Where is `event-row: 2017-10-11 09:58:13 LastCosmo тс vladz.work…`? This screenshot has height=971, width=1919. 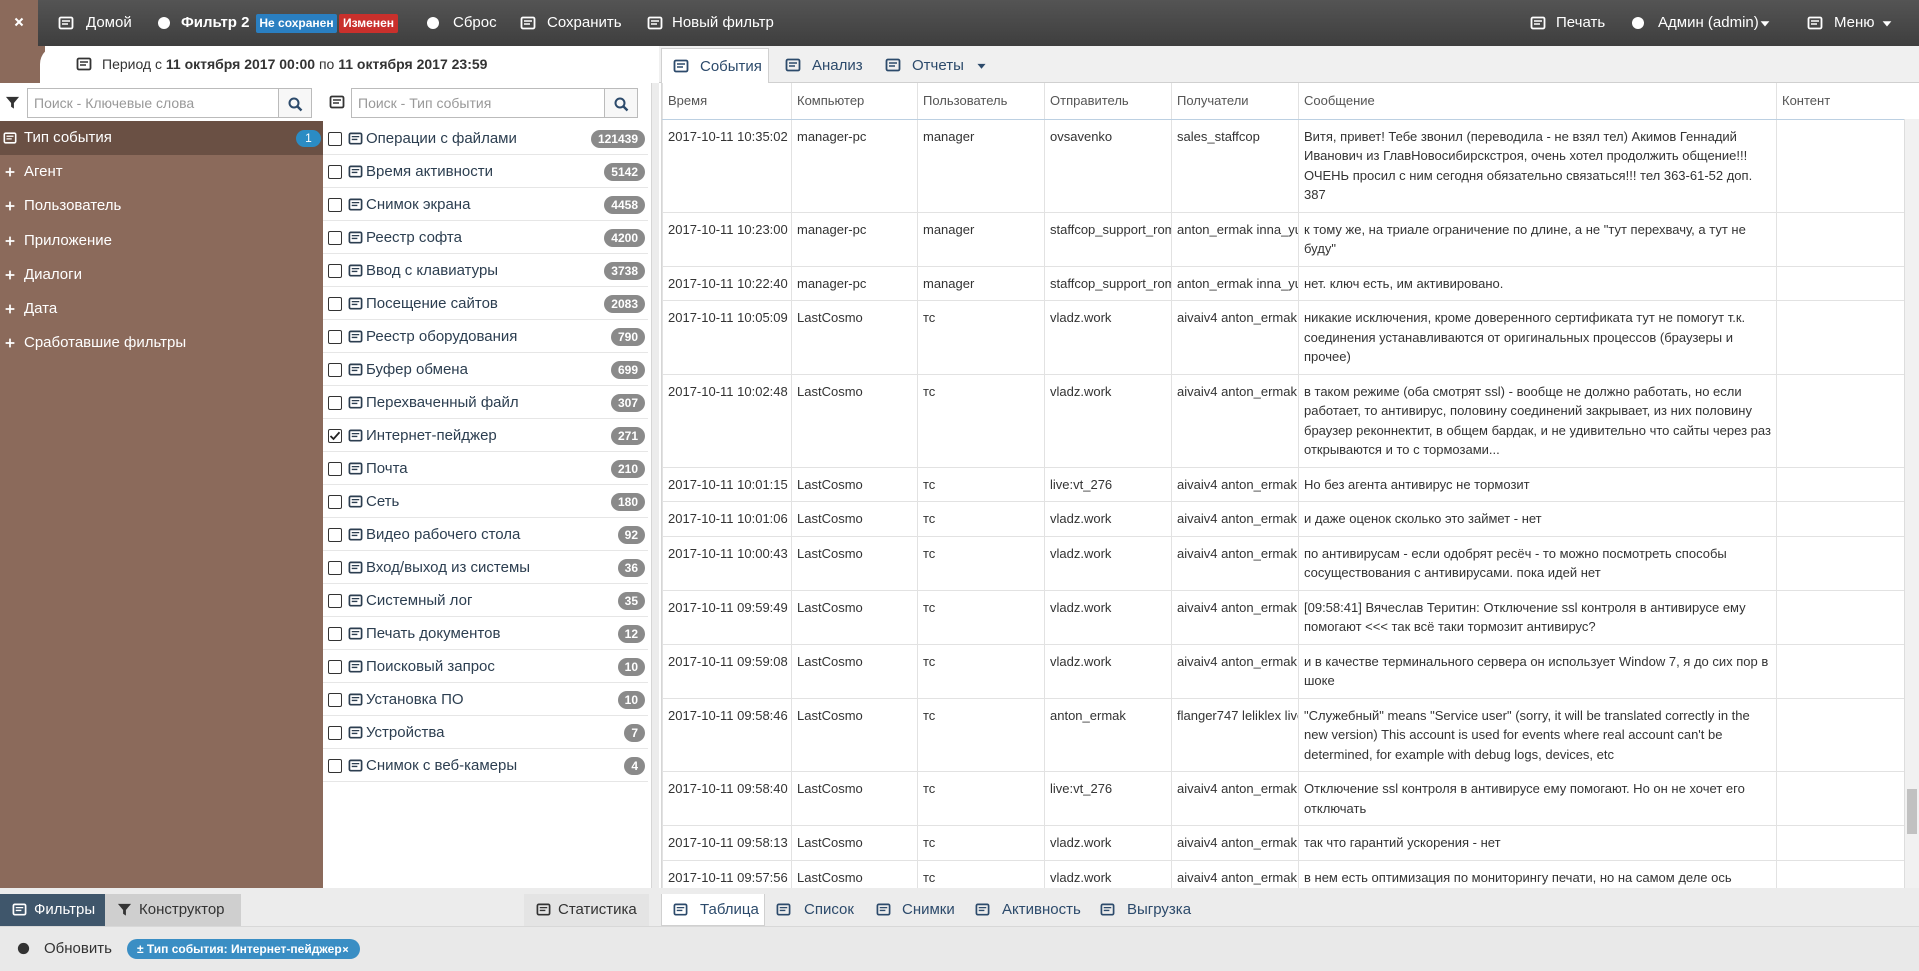
event-row: 2017-10-11 09:58:13 LastCosmo тс vladz.work… is located at coordinates (1283, 843).